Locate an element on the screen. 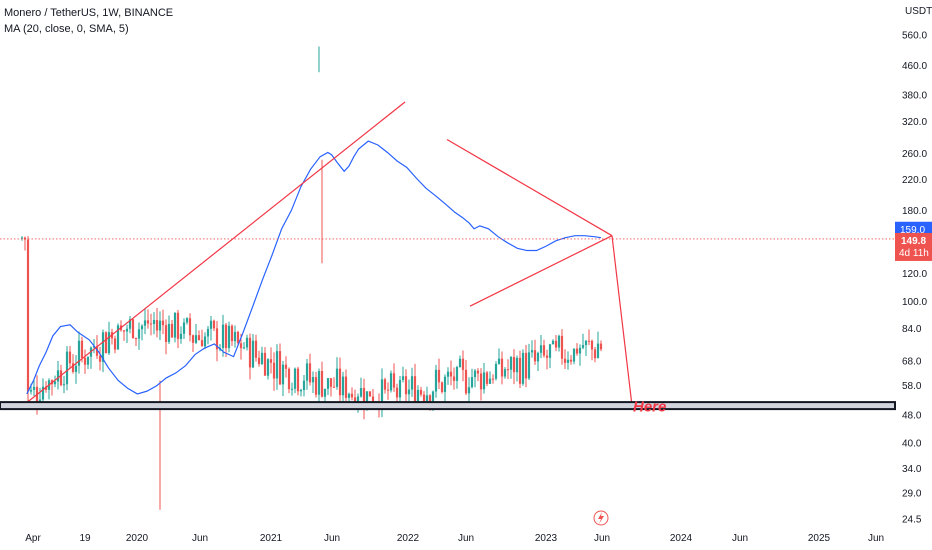  time-tick-label: 19 is located at coordinates (85, 538).